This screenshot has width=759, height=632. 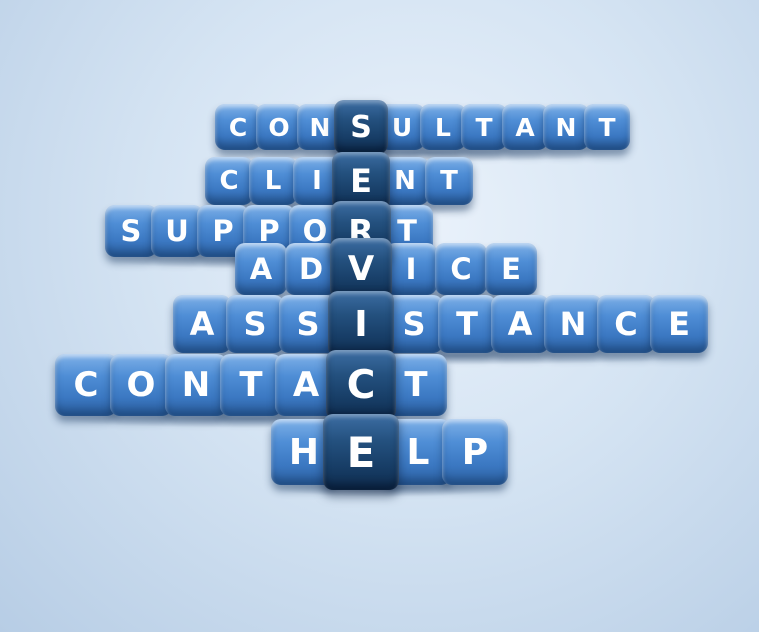 What do you see at coordinates (361, 385) in the screenshot?
I see `service-letter-cube: C` at bounding box center [361, 385].